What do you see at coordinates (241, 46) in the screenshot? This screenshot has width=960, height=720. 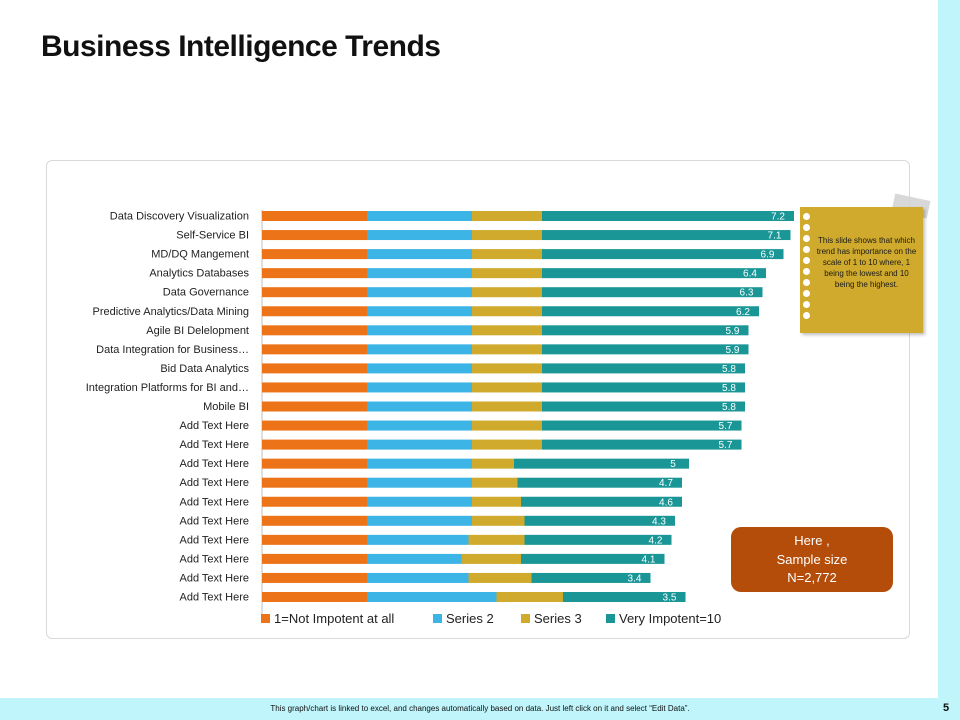 I see `page-title: Business Intelligence Trends` at bounding box center [241, 46].